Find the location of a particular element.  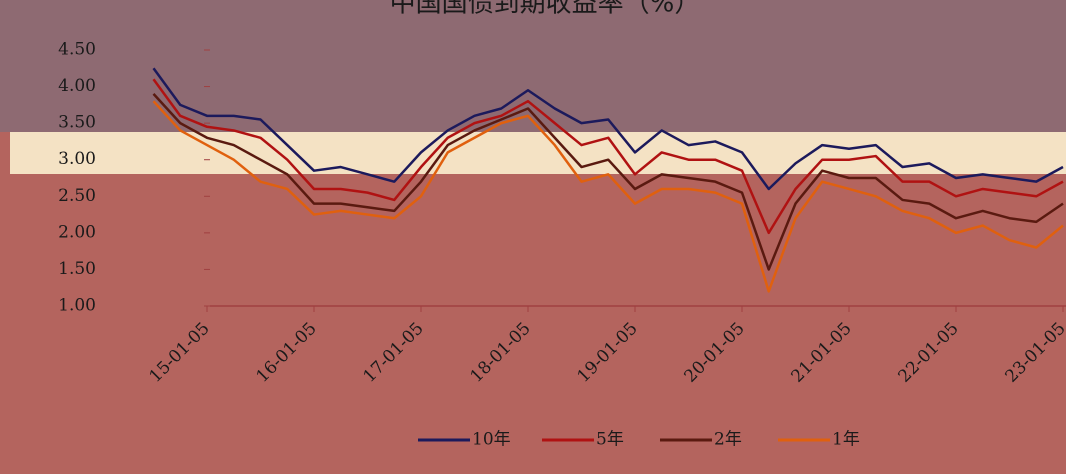

y-tick-label: 1.50 is located at coordinates (77, 269).